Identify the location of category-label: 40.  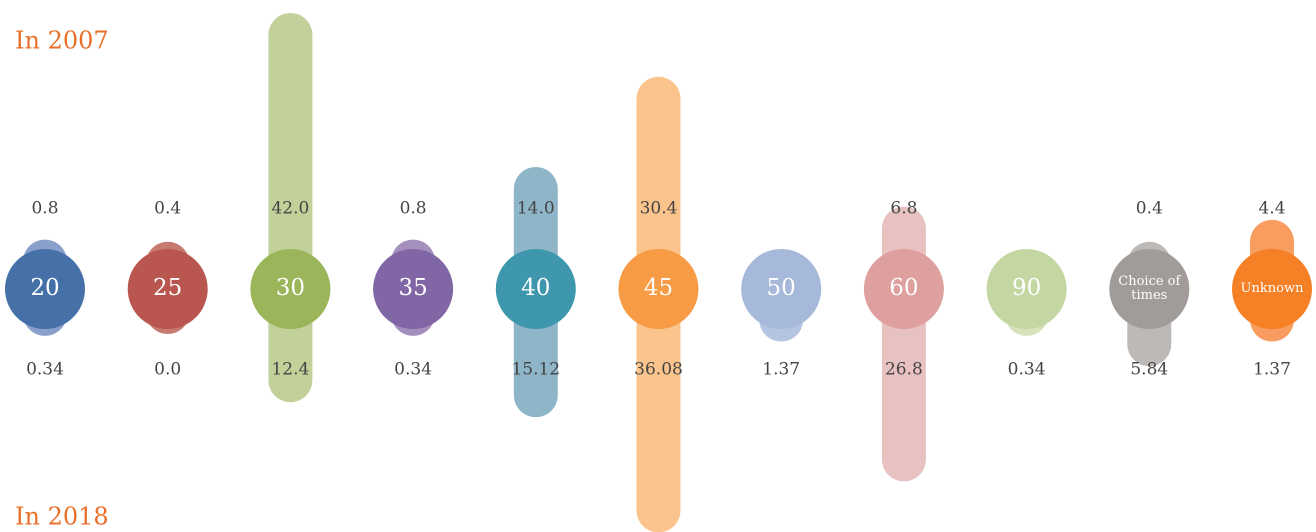
(536, 288).